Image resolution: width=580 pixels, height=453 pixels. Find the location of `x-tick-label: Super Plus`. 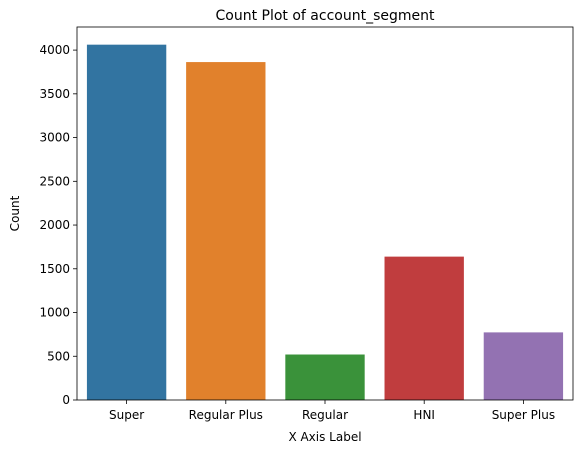

x-tick-label: Super Plus is located at coordinates (523, 415).